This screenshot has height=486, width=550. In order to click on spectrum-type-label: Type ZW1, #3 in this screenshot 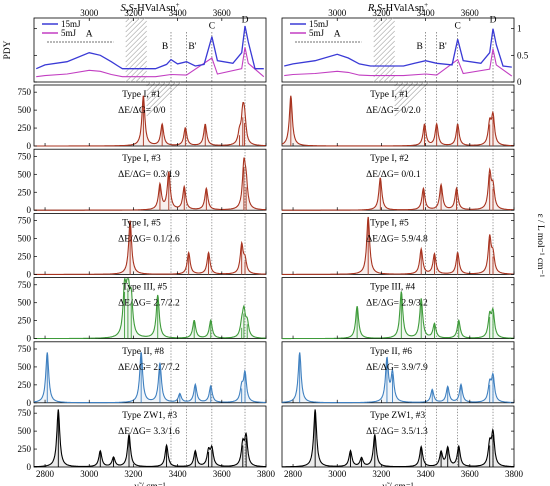, I will do `click(149, 416)`.